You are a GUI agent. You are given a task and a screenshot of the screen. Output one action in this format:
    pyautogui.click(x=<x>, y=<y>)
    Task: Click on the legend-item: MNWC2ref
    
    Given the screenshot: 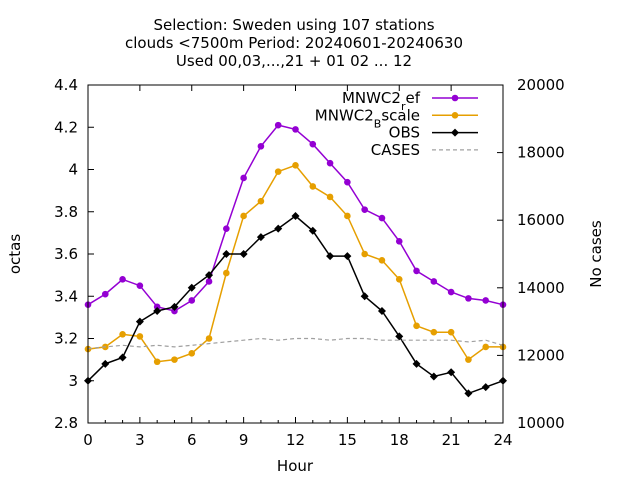 What is the action you would take?
    pyautogui.click(x=410, y=101)
    